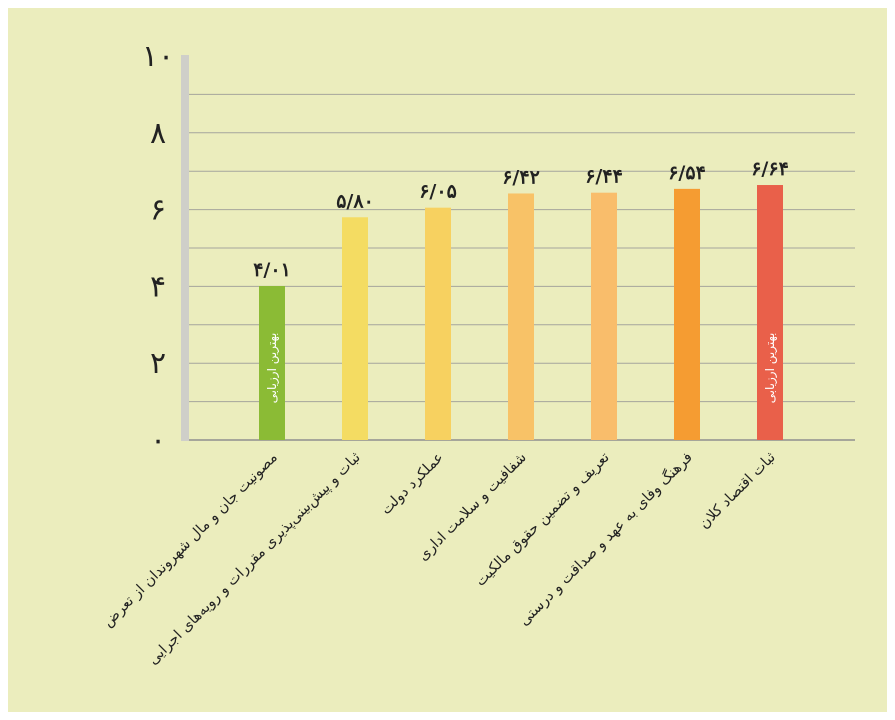  What do you see at coordinates (438, 192) in the screenshot?
I see `data-label: ۶/۰۵` at bounding box center [438, 192].